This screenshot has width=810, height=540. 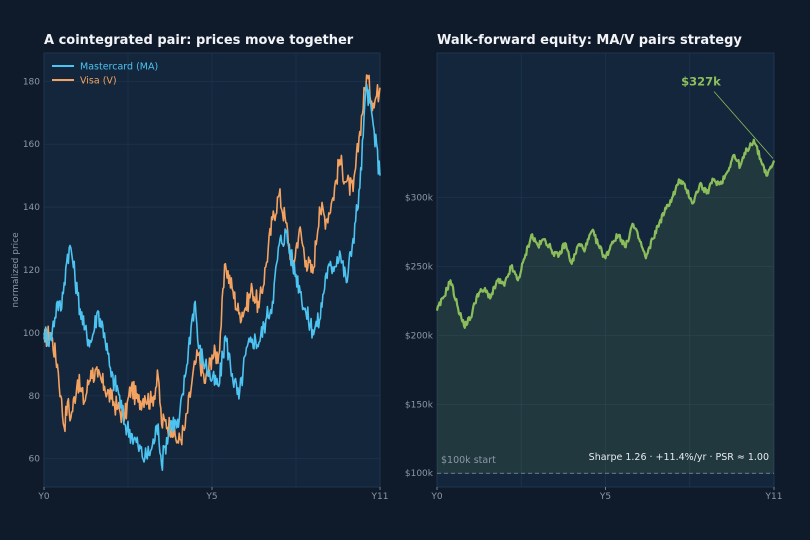 I want to click on baseline-label: $100k start, so click(x=468, y=460).